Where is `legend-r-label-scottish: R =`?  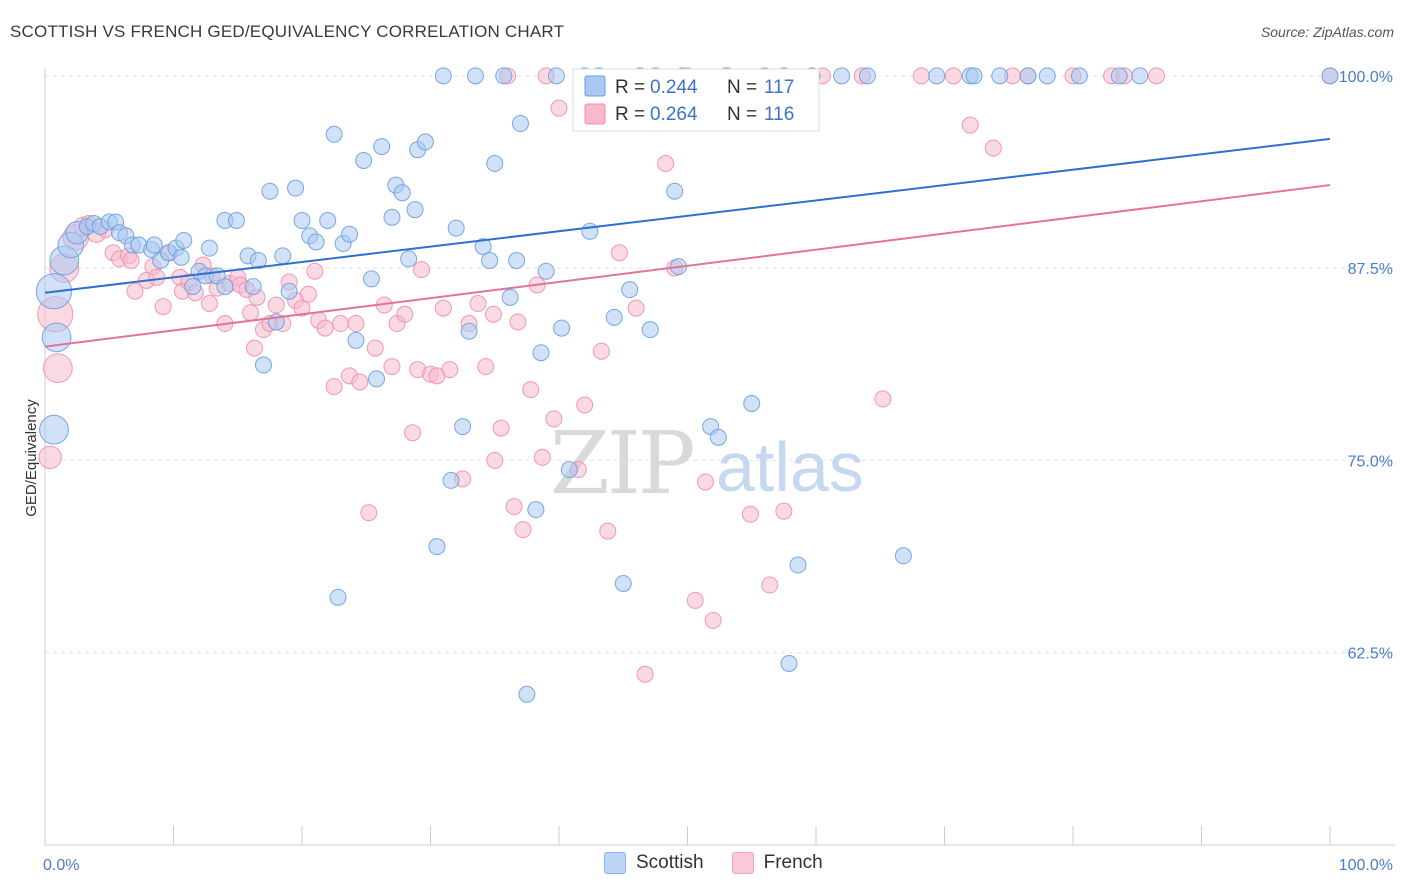 legend-r-label-scottish: R = is located at coordinates (630, 87).